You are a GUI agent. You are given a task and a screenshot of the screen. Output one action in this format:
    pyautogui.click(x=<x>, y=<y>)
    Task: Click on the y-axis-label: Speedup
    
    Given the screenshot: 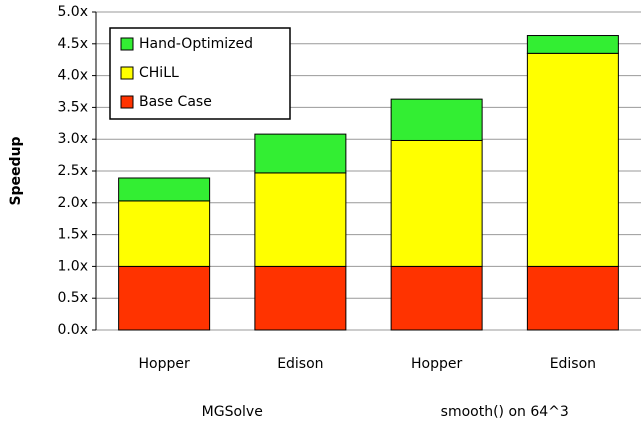 What is the action you would take?
    pyautogui.click(x=16, y=170)
    